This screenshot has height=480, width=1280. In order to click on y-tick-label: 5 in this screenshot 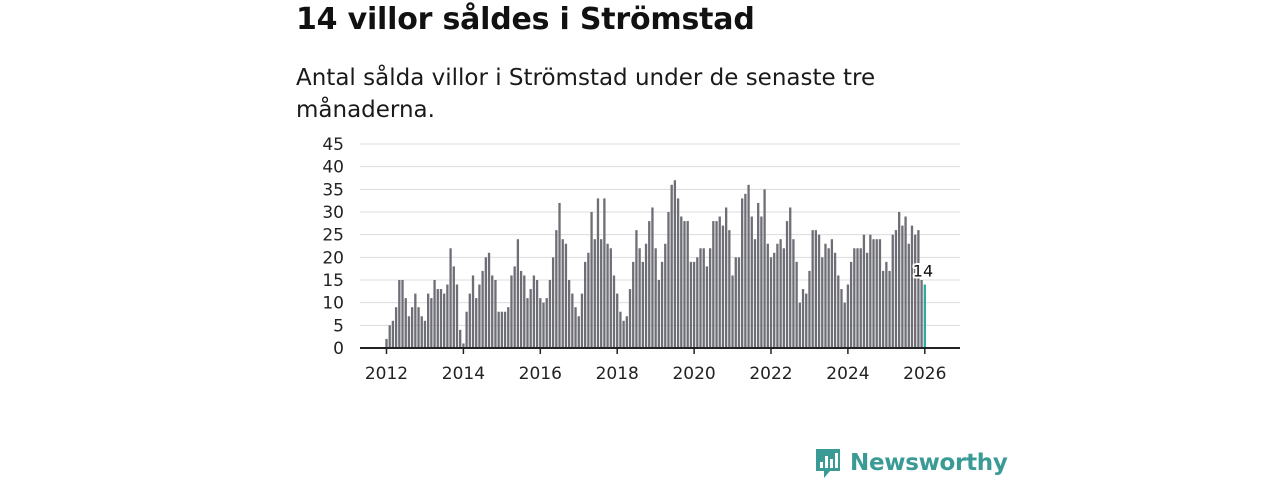, I will do `click(338, 326)`.